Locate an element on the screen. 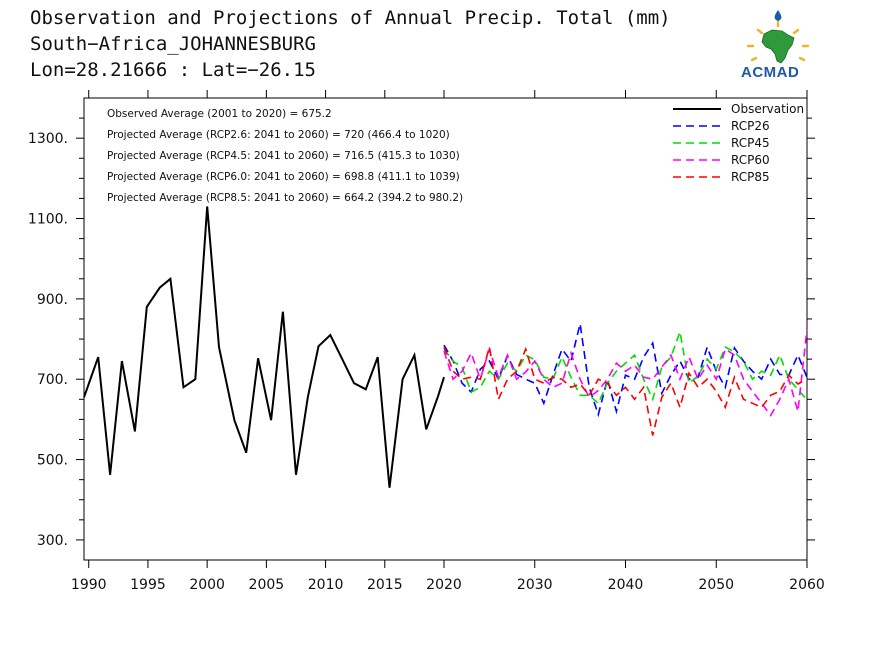 The width and height of the screenshot is (879, 659). x-tick-label: 2030 is located at coordinates (535, 585).